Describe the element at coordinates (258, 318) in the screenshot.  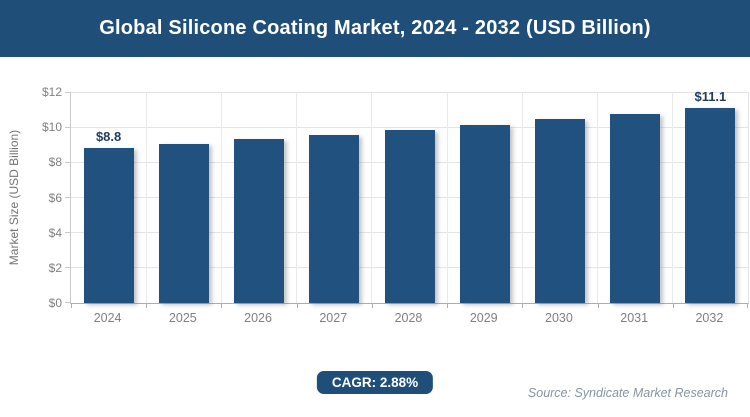
I see `x-axis-label: 2026` at that location.